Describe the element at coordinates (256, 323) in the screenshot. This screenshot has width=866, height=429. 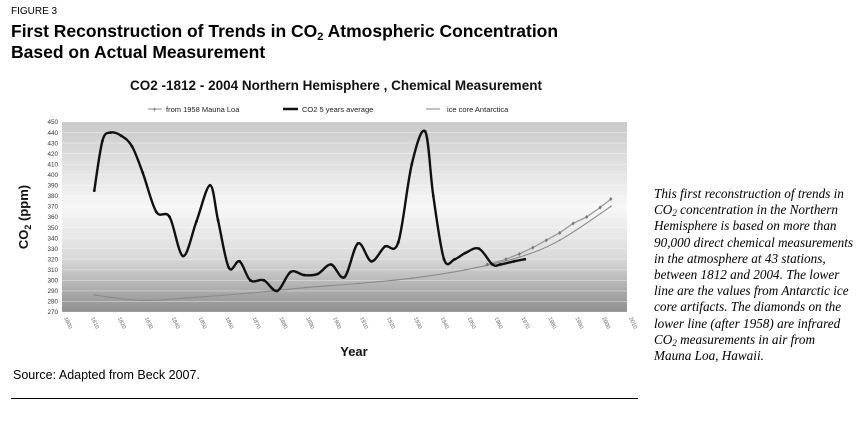
I see `x-tick-label: 1870` at that location.